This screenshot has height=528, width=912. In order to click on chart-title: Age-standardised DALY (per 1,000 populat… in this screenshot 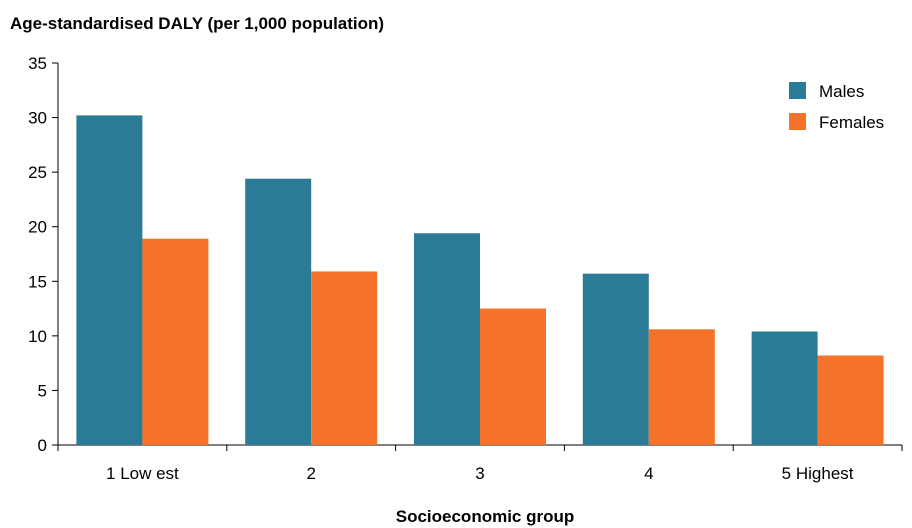, I will do `click(197, 23)`.